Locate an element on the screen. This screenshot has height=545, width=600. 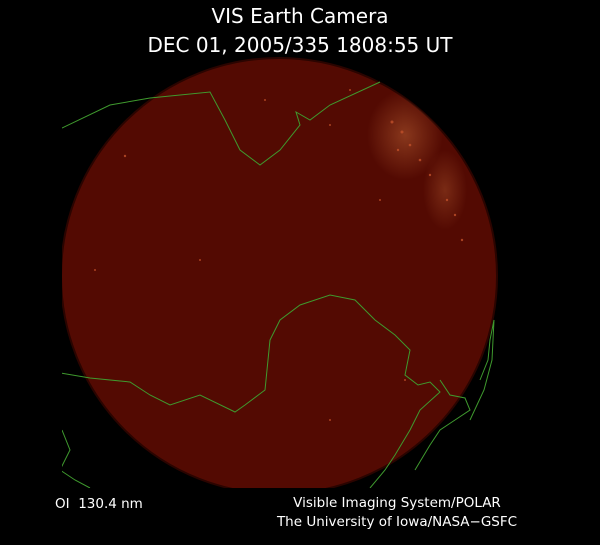
instrument-label: Visible Imaging System/POLAR is located at coordinates (397, 503).